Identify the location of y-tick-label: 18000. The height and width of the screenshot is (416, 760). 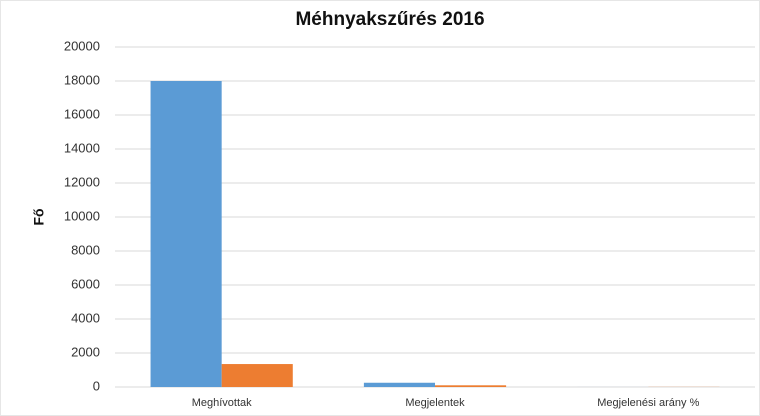
(82, 79).